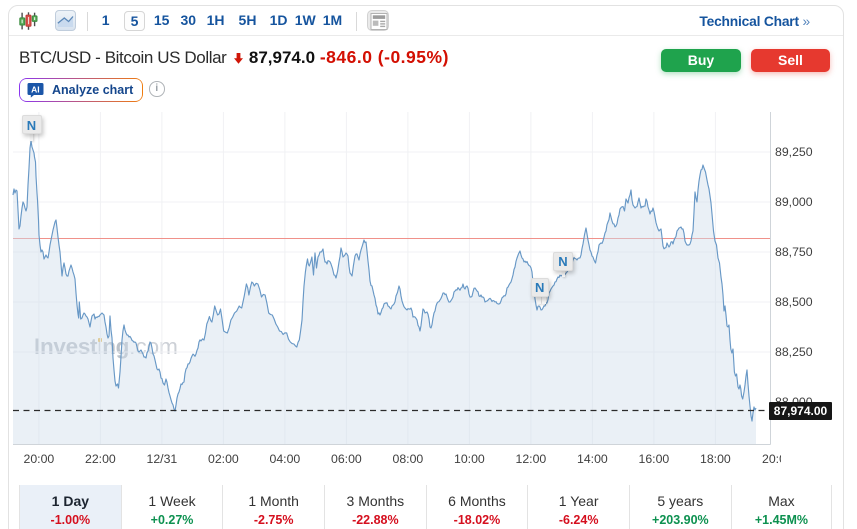 This screenshot has width=857, height=529. Describe the element at coordinates (35, 90) in the screenshot. I see `svg-text: AI` at that location.